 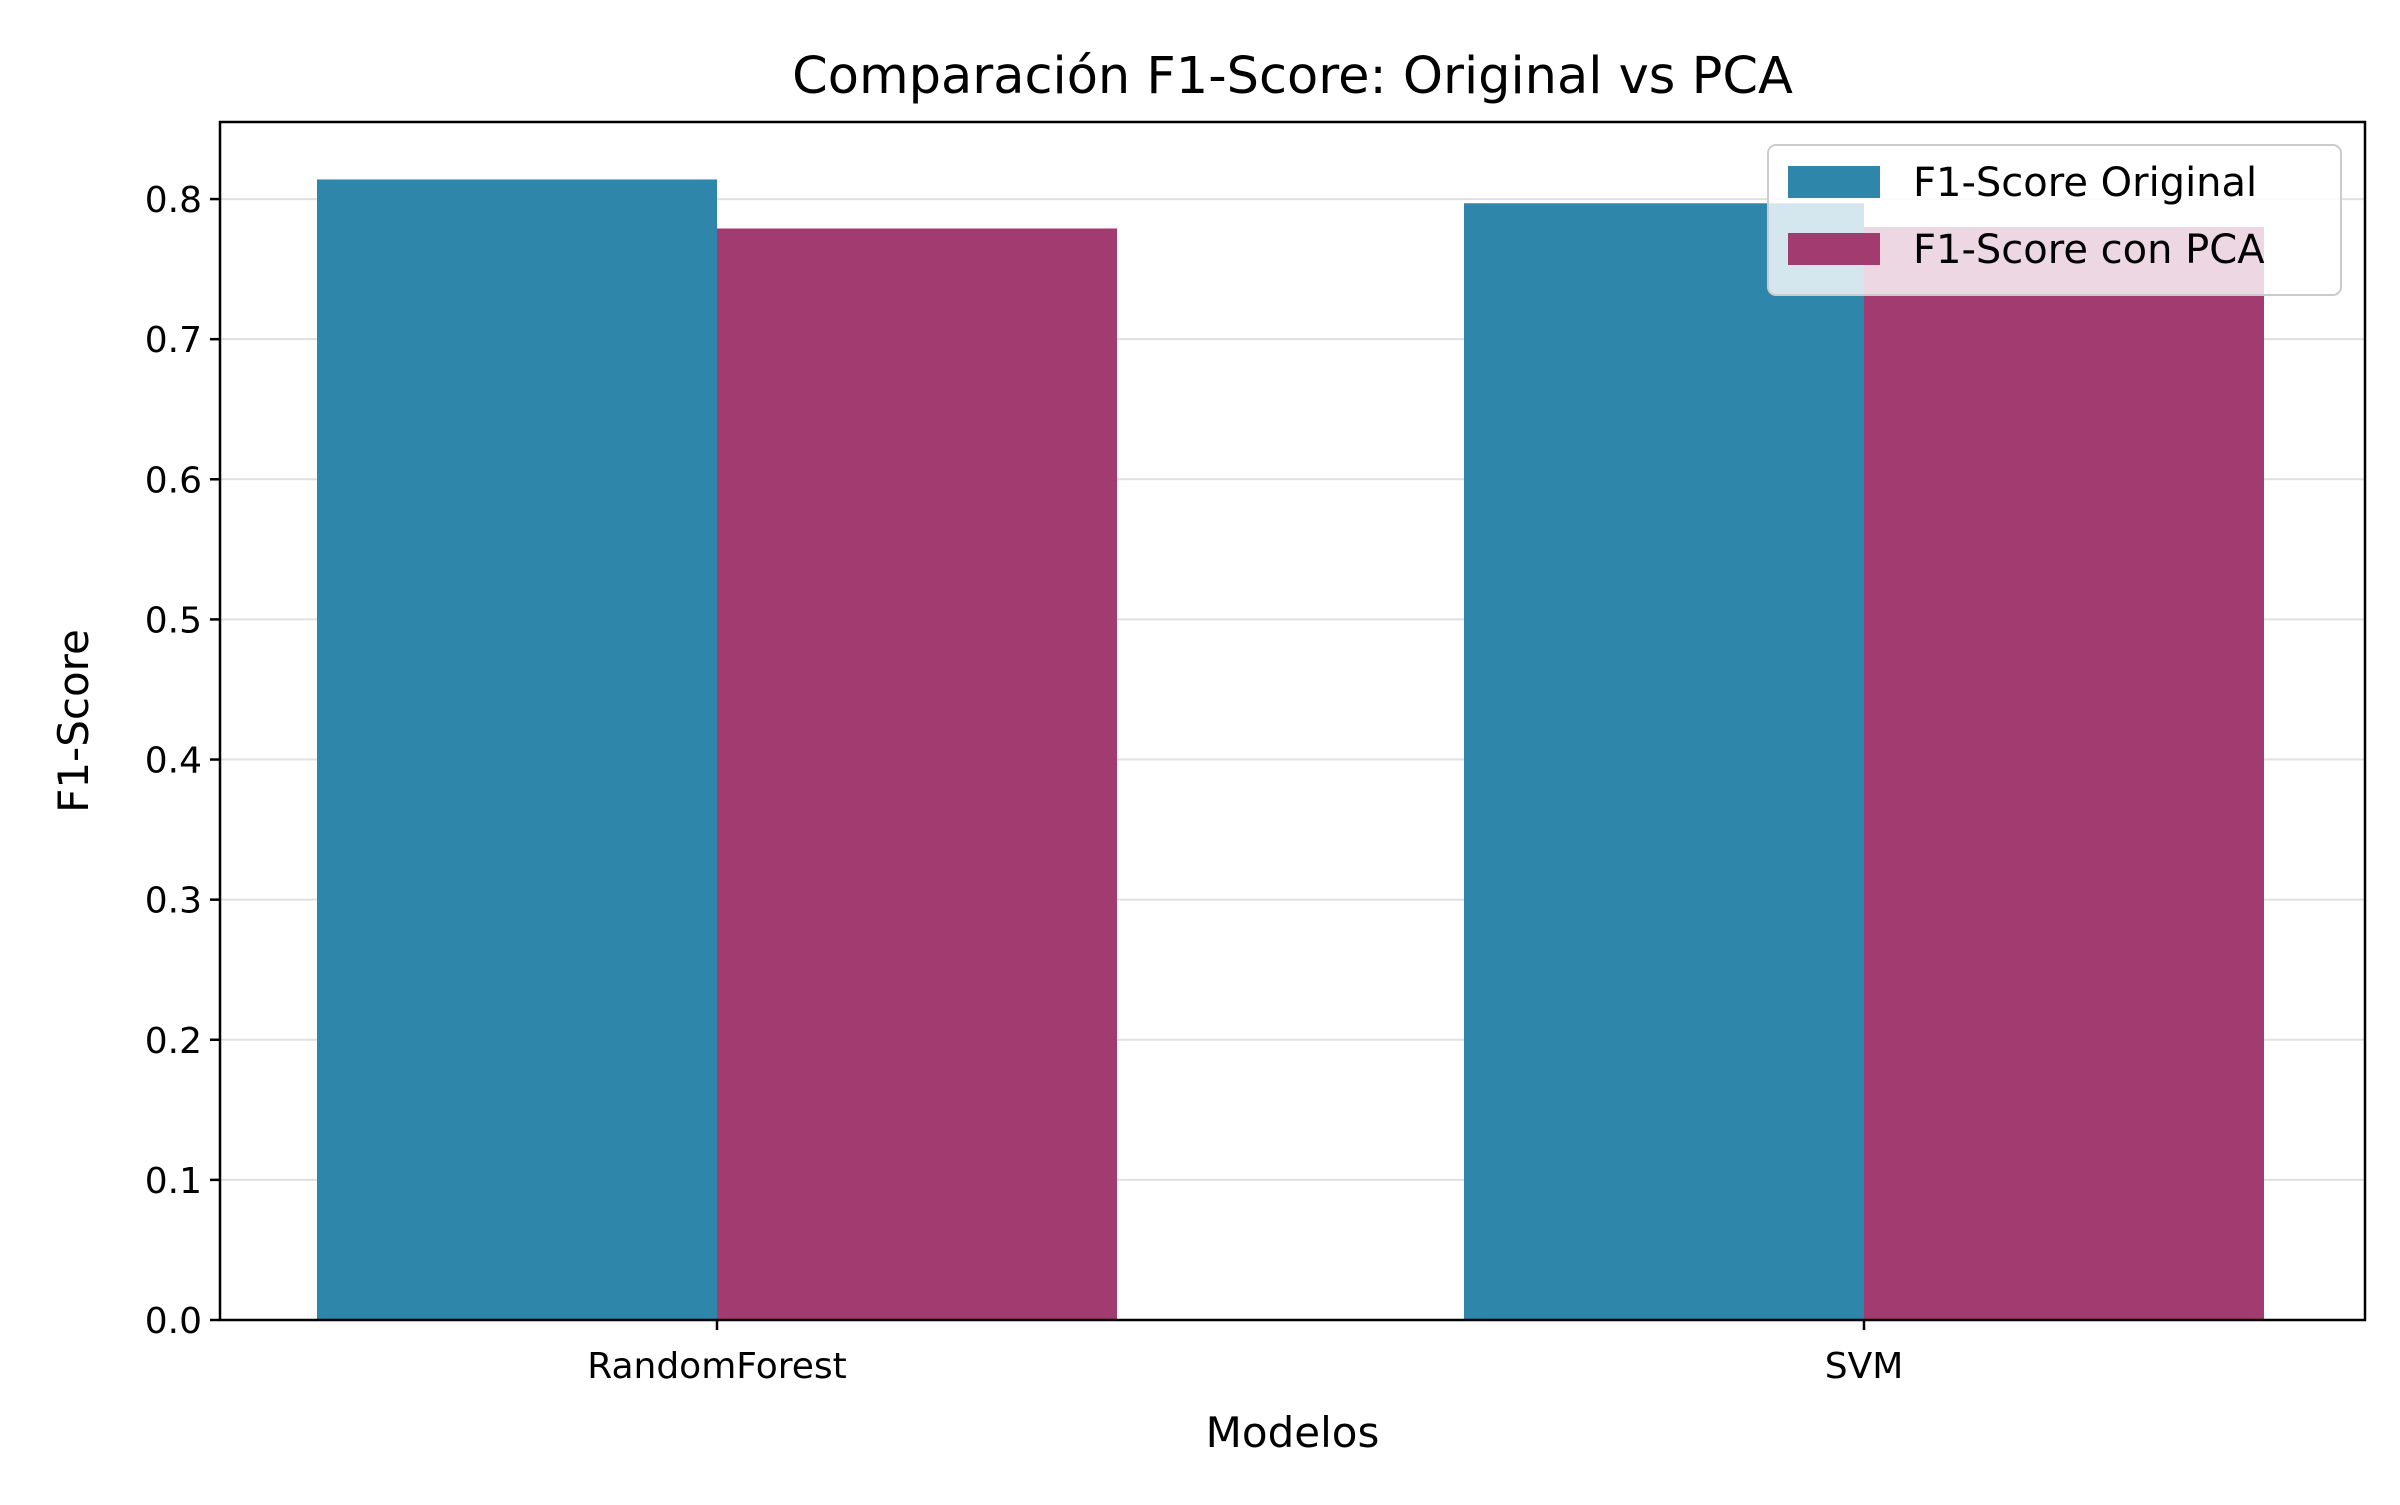 I want to click on y-tick-label: 0.4, so click(x=173, y=761).